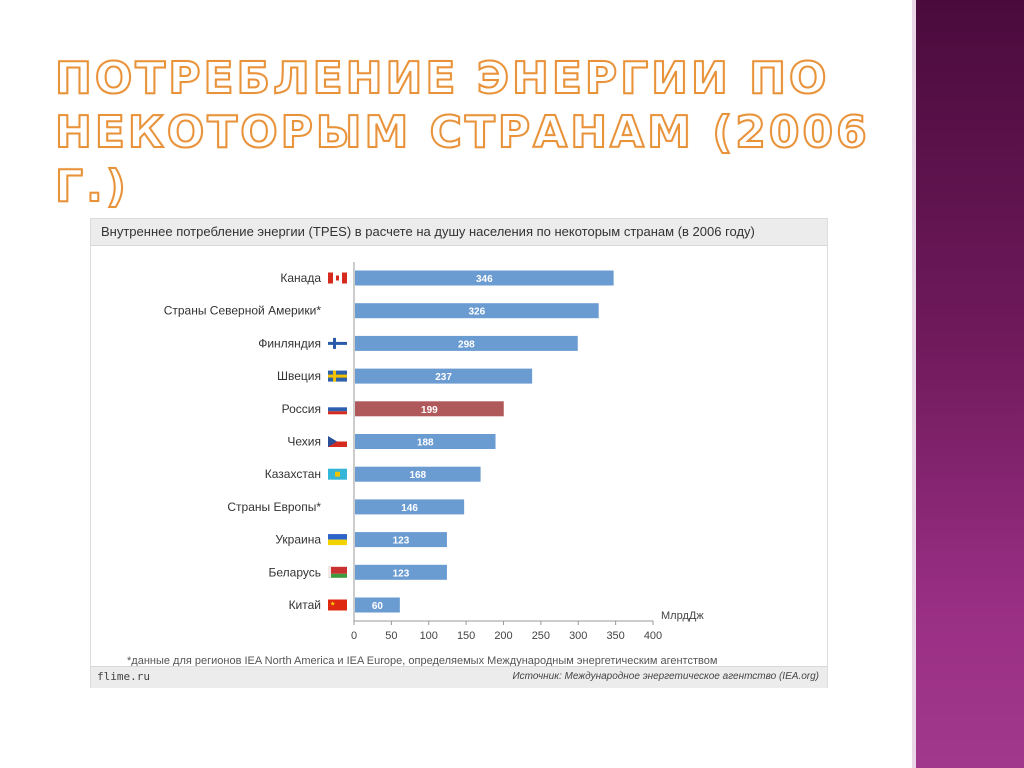  Describe the element at coordinates (301, 409) in the screenshot. I see `category-label: Россия` at that location.